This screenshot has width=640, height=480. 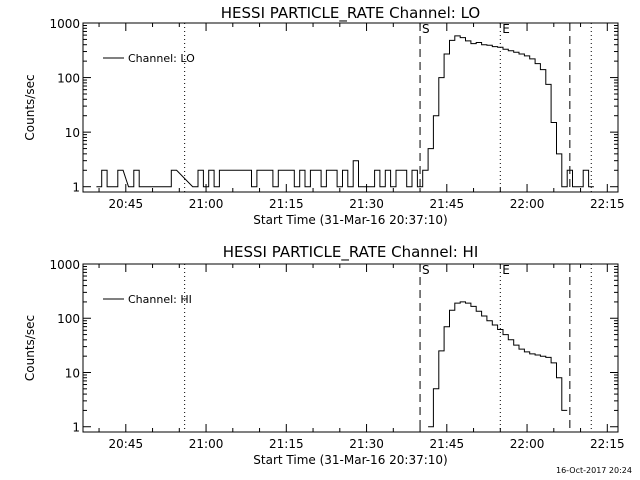 What do you see at coordinates (160, 299) in the screenshot?
I see `legend-entry: Channel: HI` at bounding box center [160, 299].